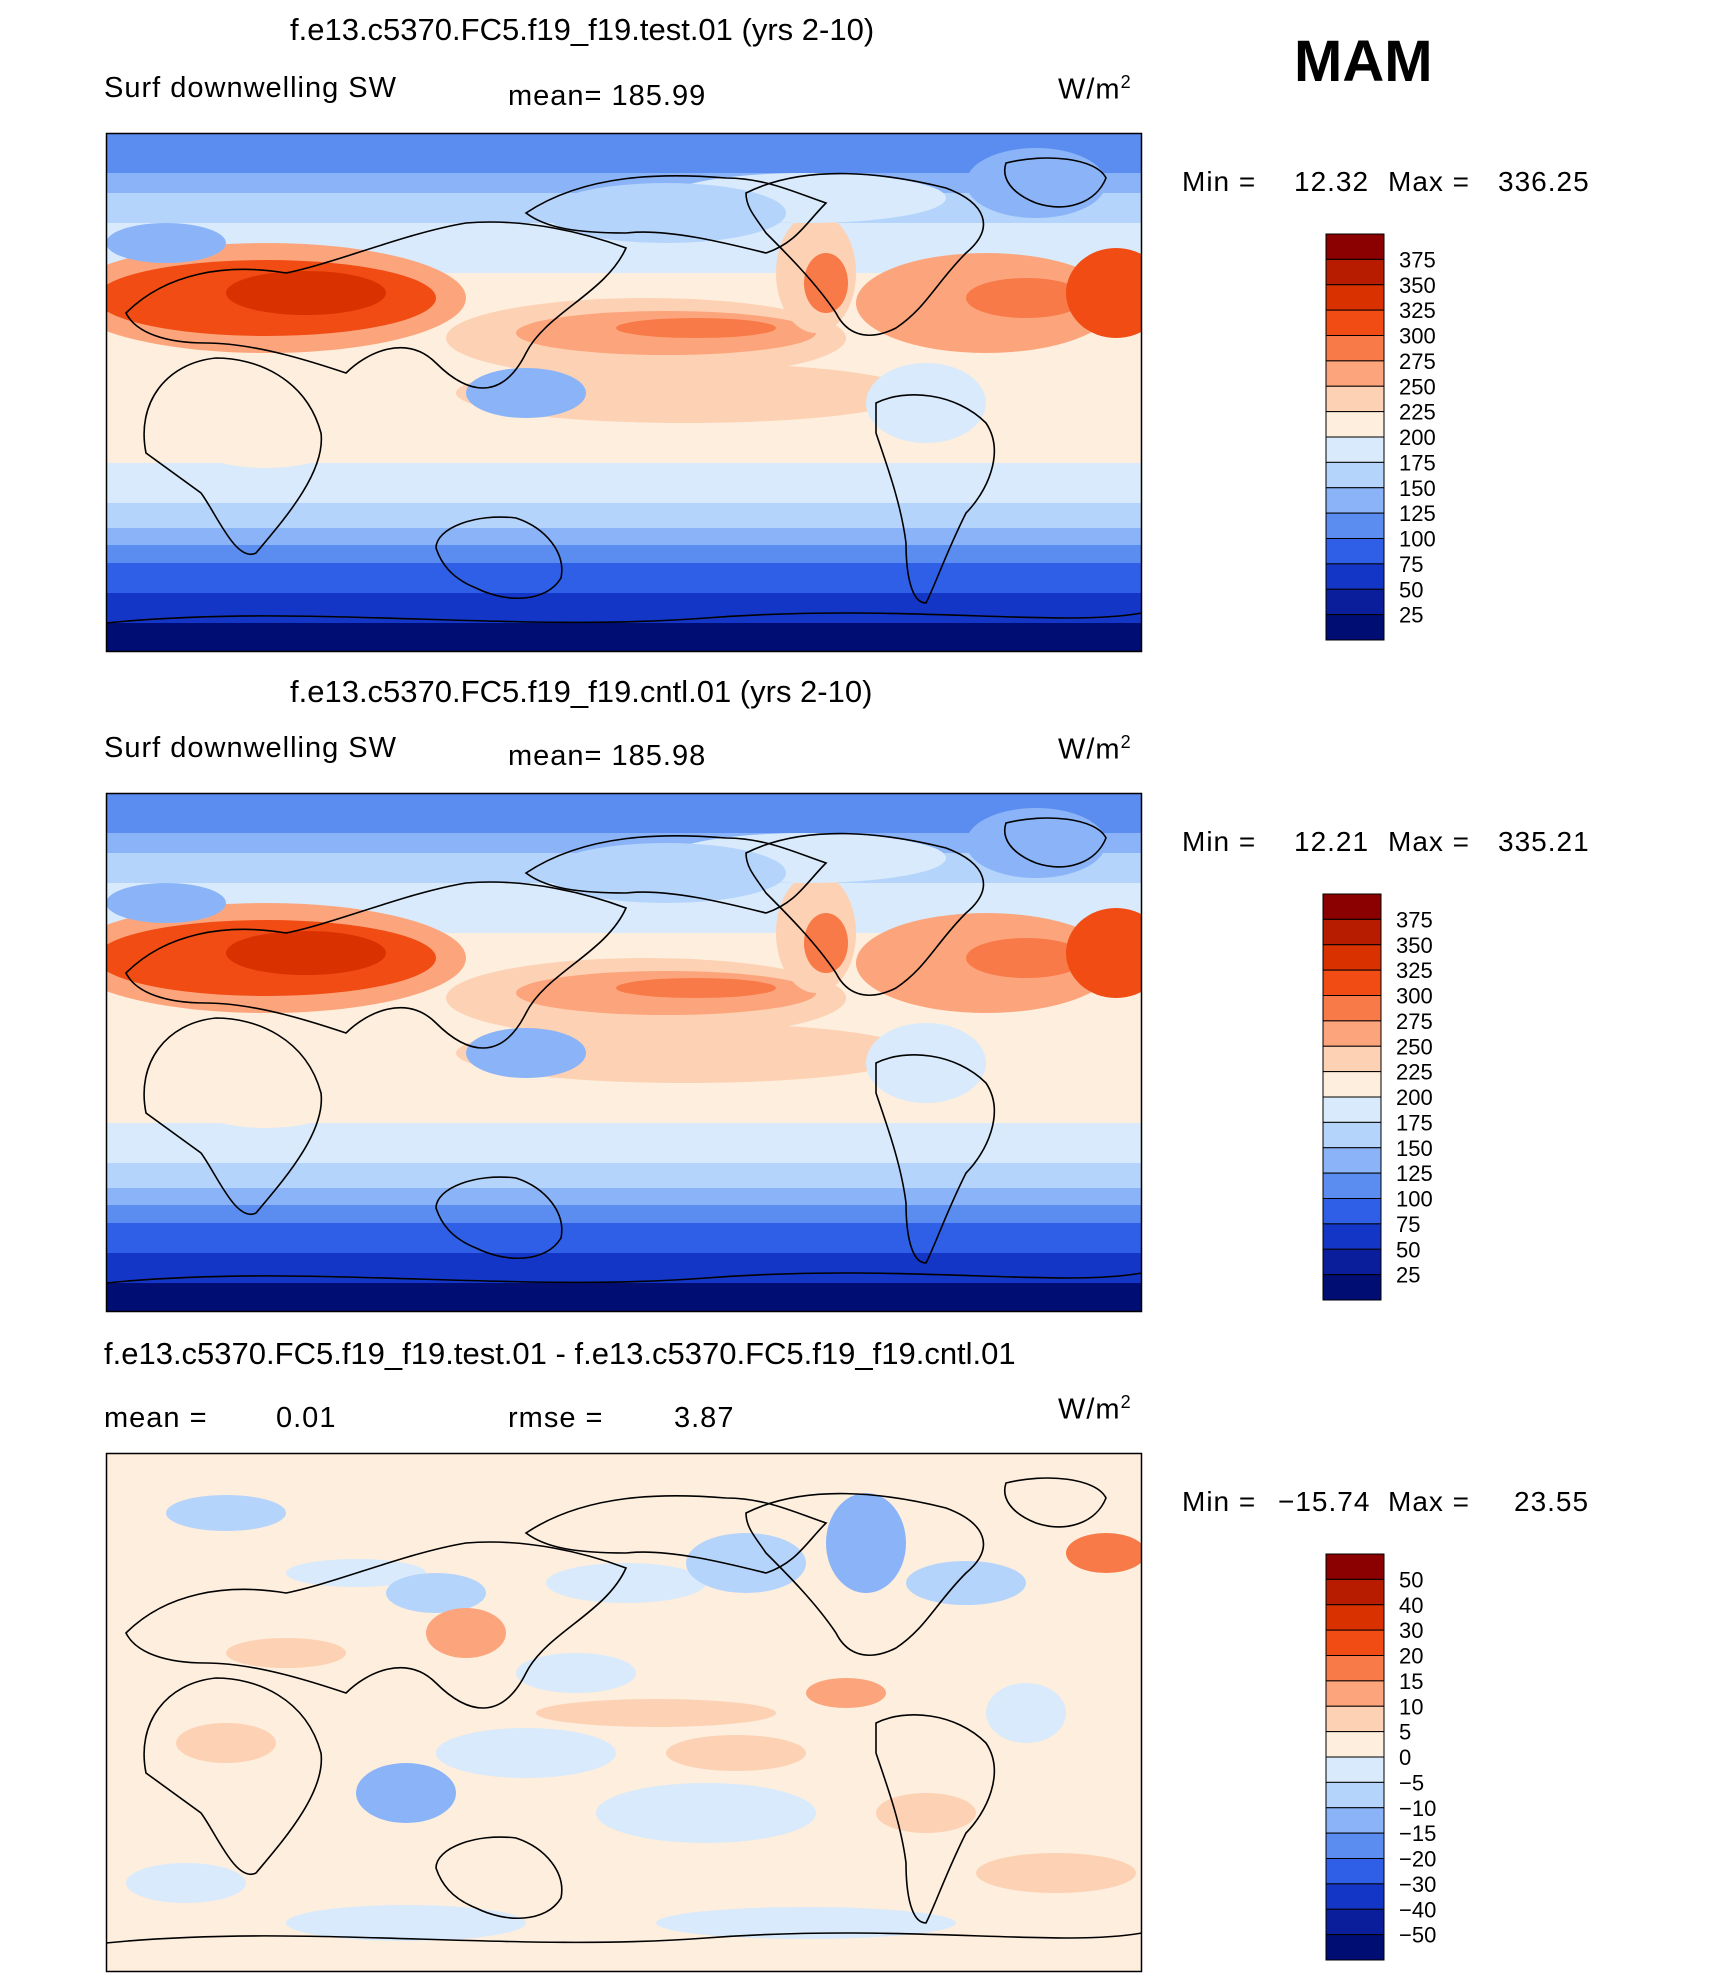 The image size is (1710, 1979). Describe the element at coordinates (1417, 1808) in the screenshot. I see `colorbar-tick-label: −10` at that location.